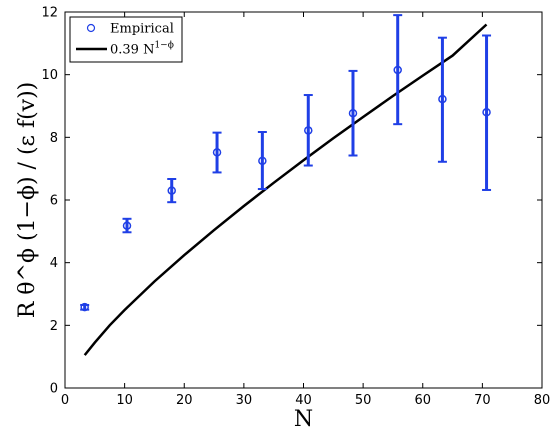 The width and height of the screenshot is (554, 434). What do you see at coordinates (49, 13) in the screenshot?
I see `y-tick-label: 12` at bounding box center [49, 13].